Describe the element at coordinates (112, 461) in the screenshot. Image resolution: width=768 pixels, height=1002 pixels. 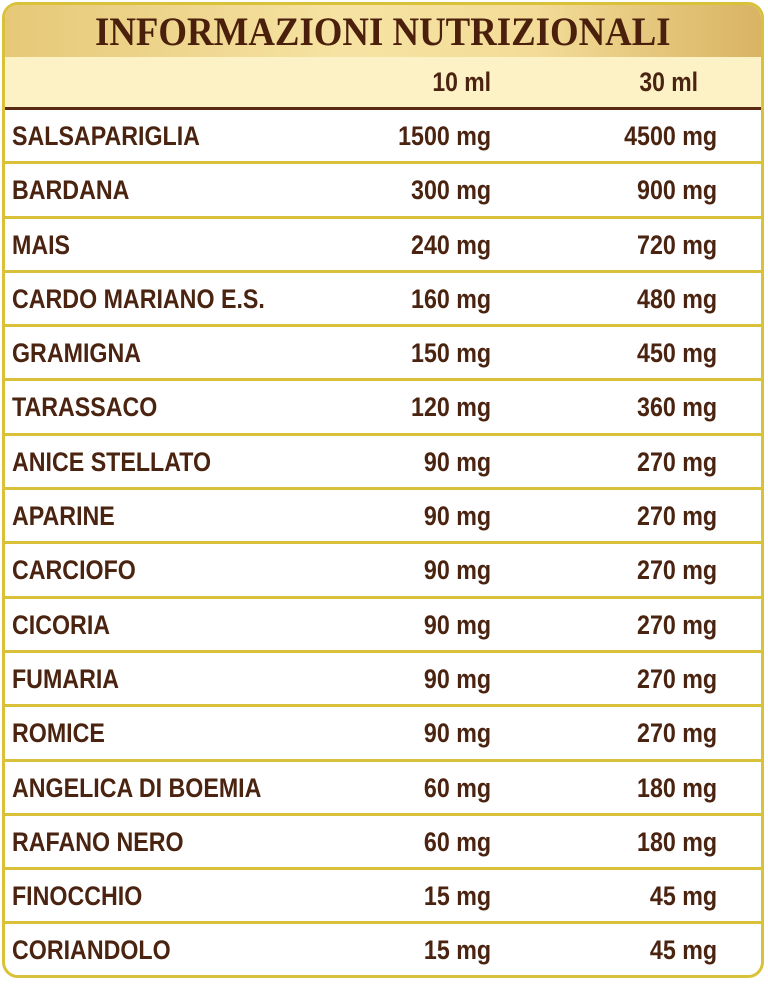
I see `ingredient-name: ANICE STELLATO` at that location.